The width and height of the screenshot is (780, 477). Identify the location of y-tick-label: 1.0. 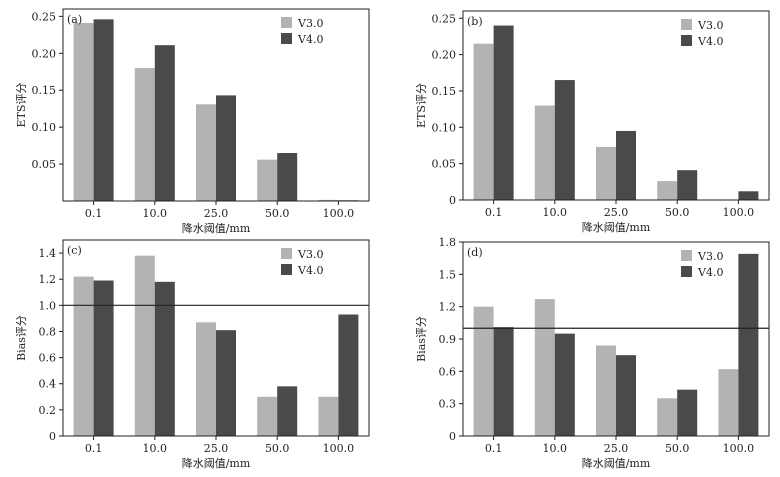
(48, 305).